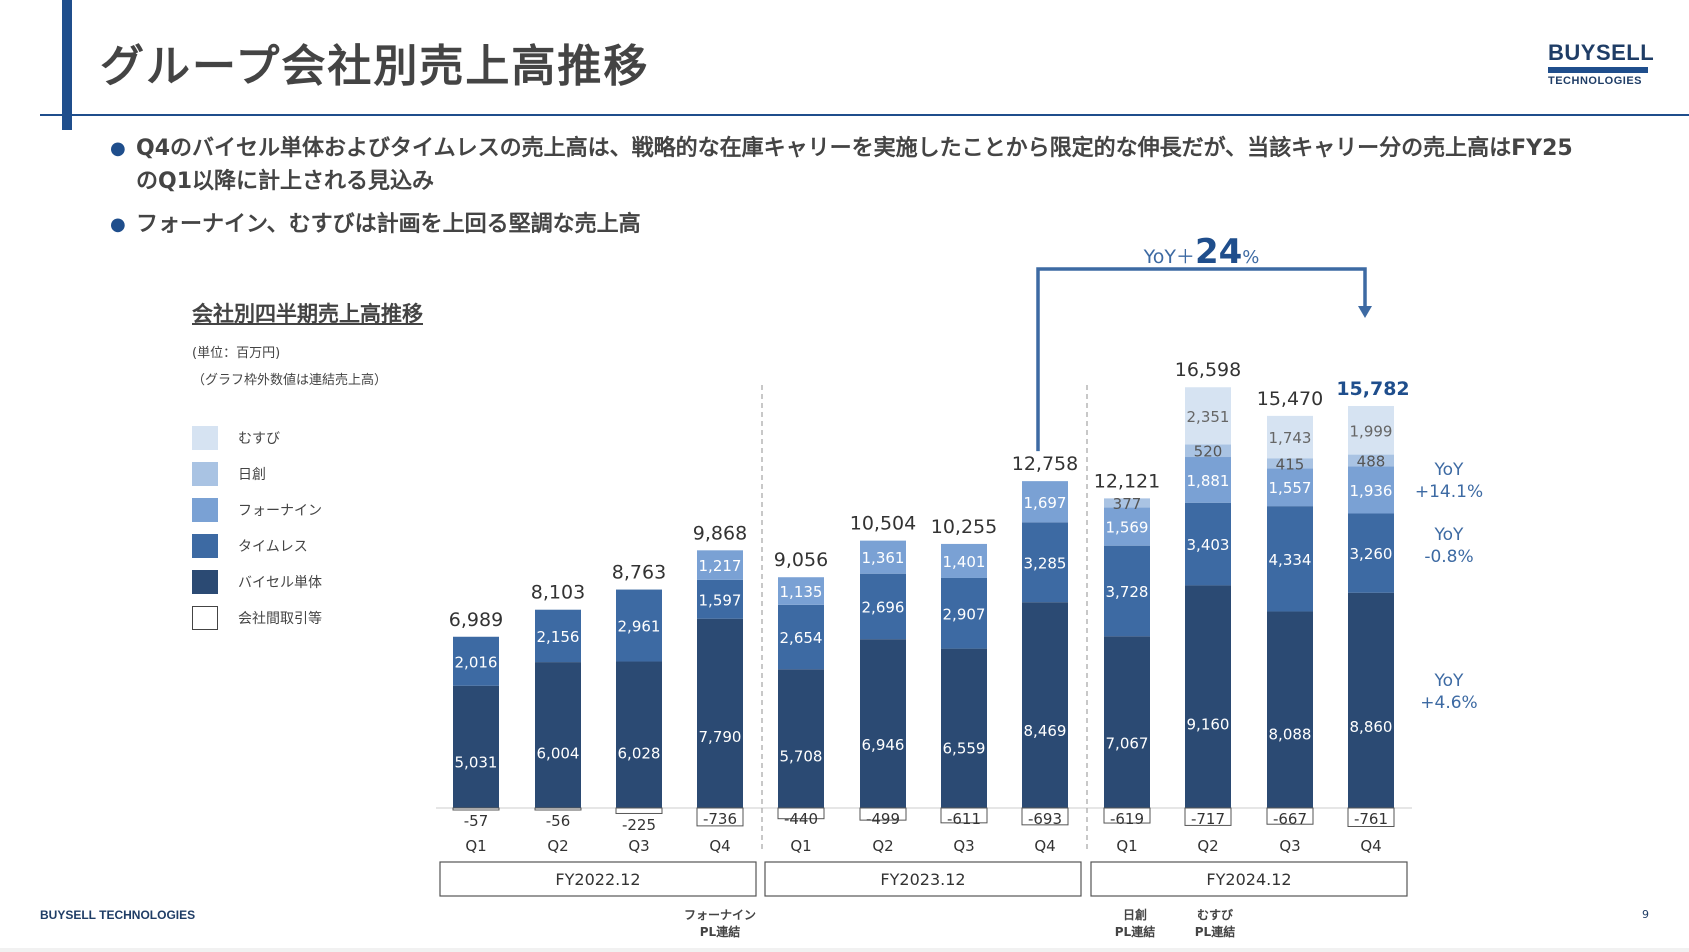 The height and width of the screenshot is (952, 1689). I want to click on chart-heading: 会社別四半期売上高推移, so click(307, 314).